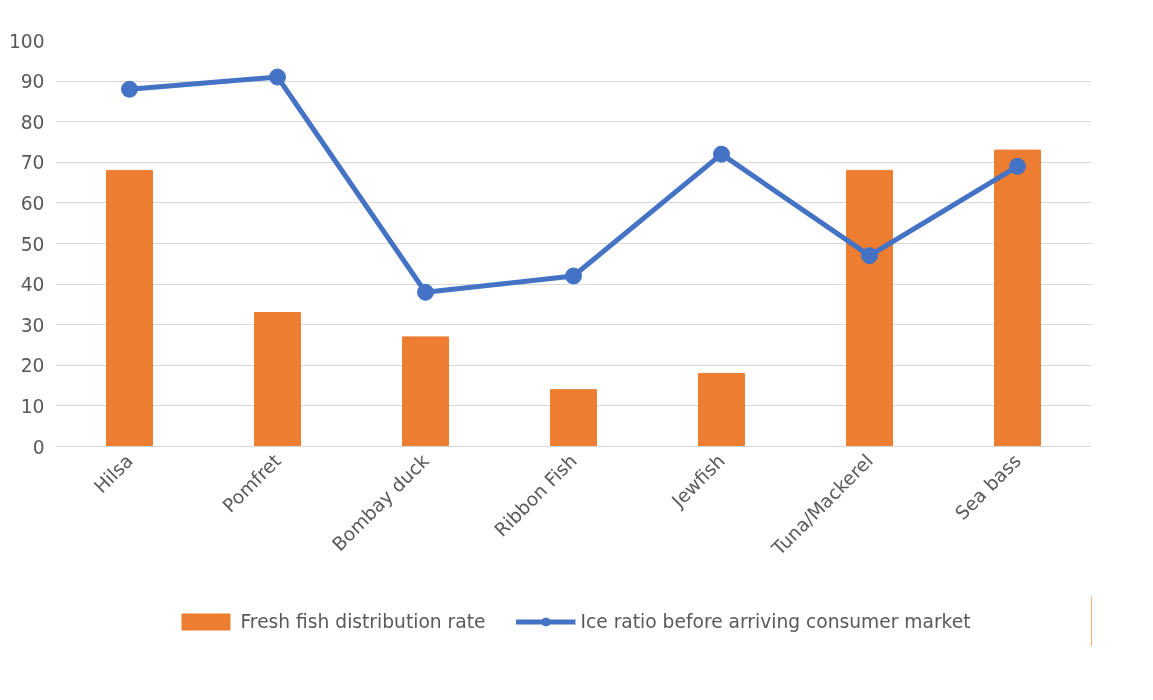  Describe the element at coordinates (32, 122) in the screenshot. I see `y-tick-label: 80` at that location.